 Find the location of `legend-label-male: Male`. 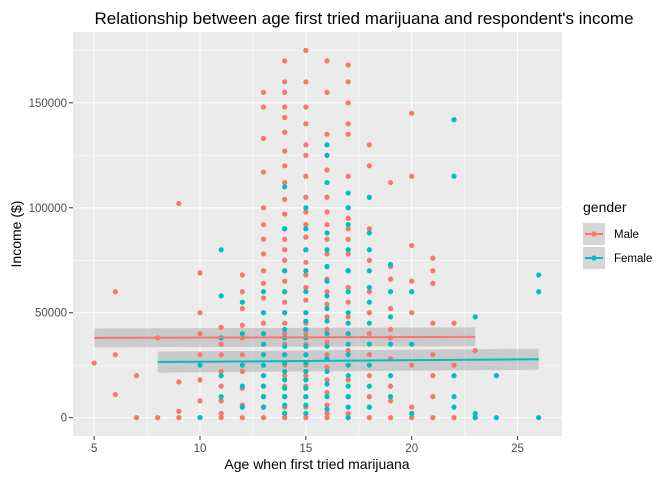

legend-label-male: Male is located at coordinates (626, 235).